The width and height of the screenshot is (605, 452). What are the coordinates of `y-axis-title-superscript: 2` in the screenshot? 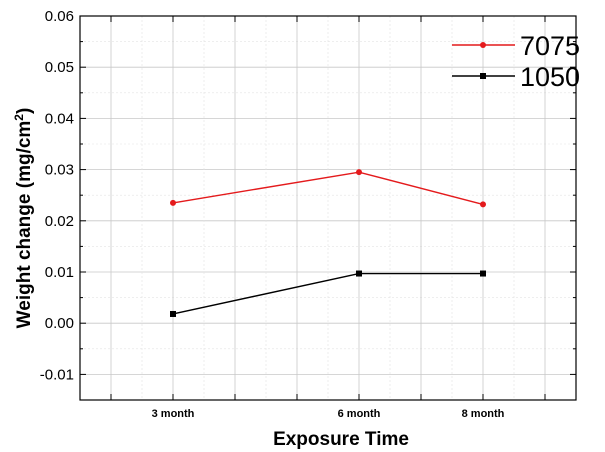 It's located at (19, 117).